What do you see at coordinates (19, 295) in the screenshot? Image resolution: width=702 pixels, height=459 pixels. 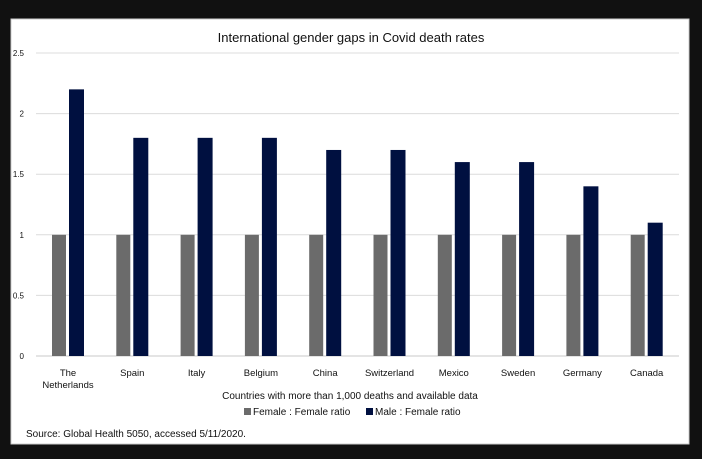 I see `y-tick-label: 0.5` at bounding box center [19, 295].